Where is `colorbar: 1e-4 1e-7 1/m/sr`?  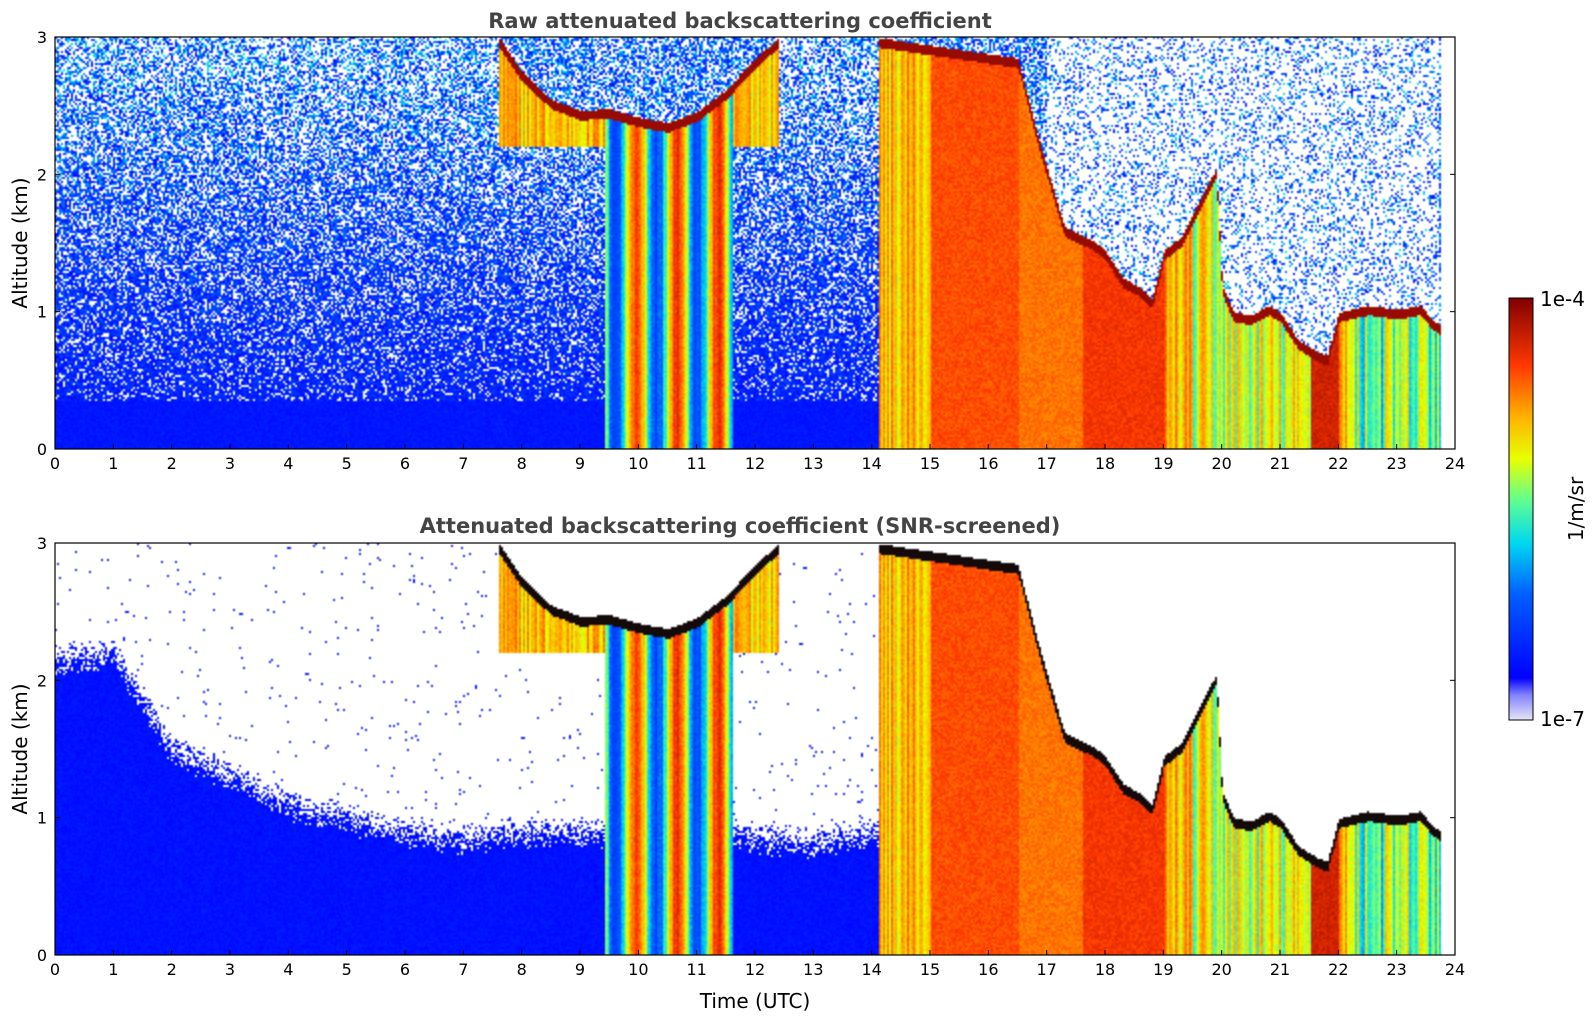 colorbar: 1e-4 1e-7 1/m/sr is located at coordinates (1548, 509).